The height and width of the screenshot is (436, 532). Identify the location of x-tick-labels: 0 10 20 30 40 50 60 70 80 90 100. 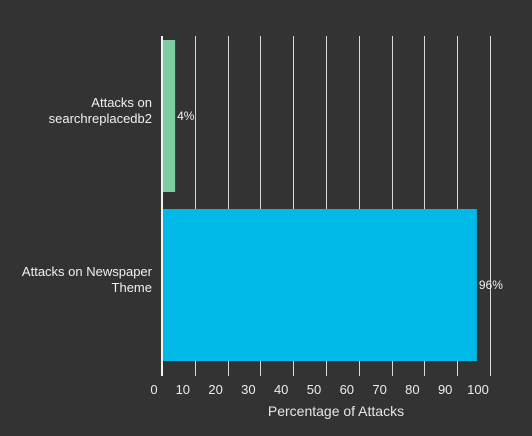
(319, 389).